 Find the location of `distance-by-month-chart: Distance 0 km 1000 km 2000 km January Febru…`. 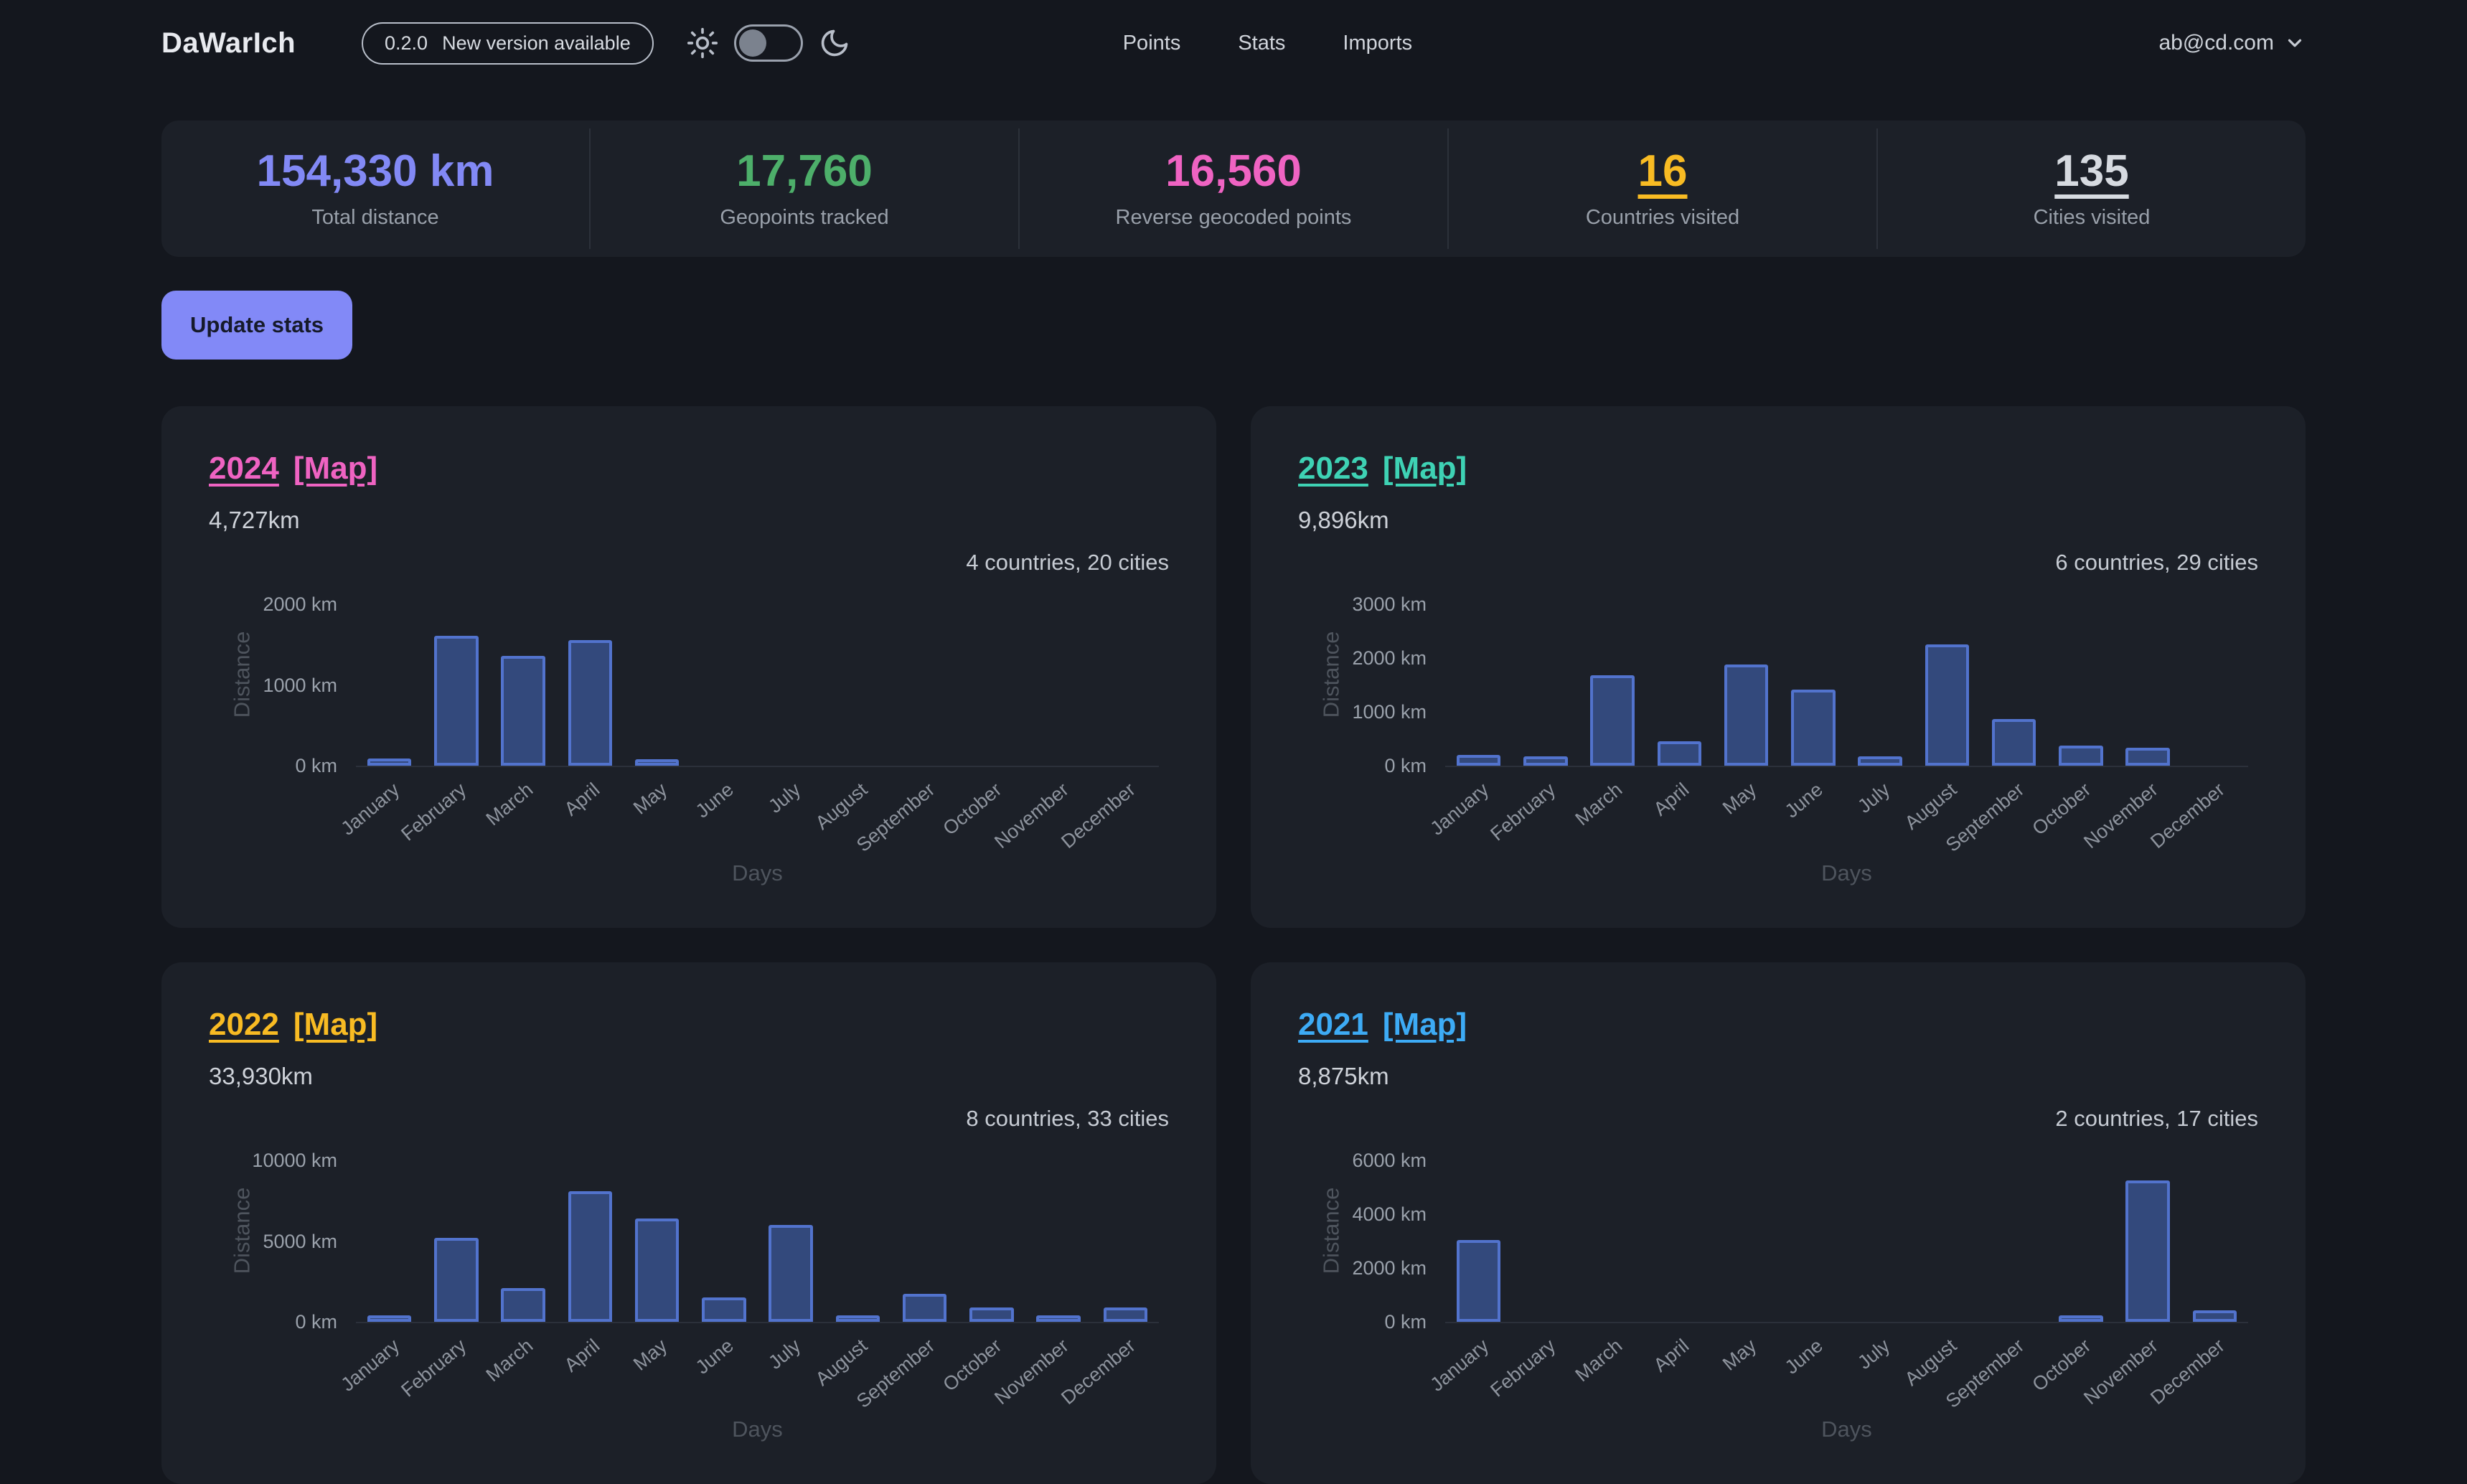

distance-by-month-chart: Distance 0 km 1000 km 2000 km January Febru… is located at coordinates (689, 734).